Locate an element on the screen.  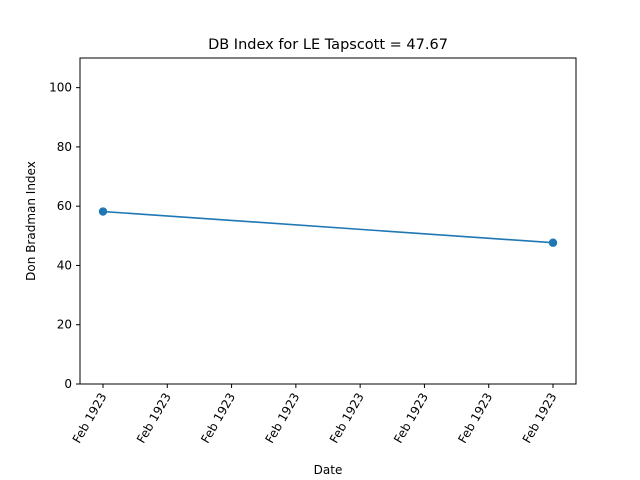
y-axis-label: Don Bradman Index is located at coordinates (31, 221).